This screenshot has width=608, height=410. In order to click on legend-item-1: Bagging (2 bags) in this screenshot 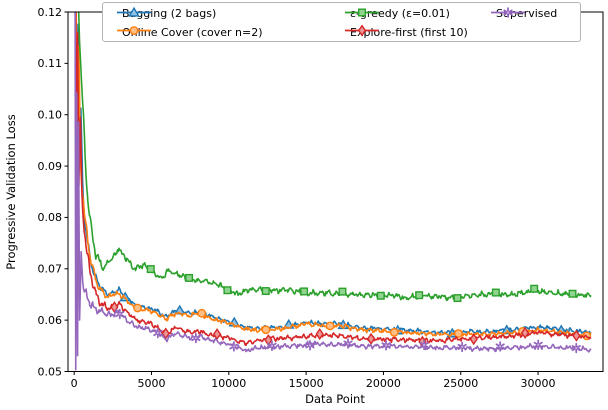, I will do `click(165, 14)`.